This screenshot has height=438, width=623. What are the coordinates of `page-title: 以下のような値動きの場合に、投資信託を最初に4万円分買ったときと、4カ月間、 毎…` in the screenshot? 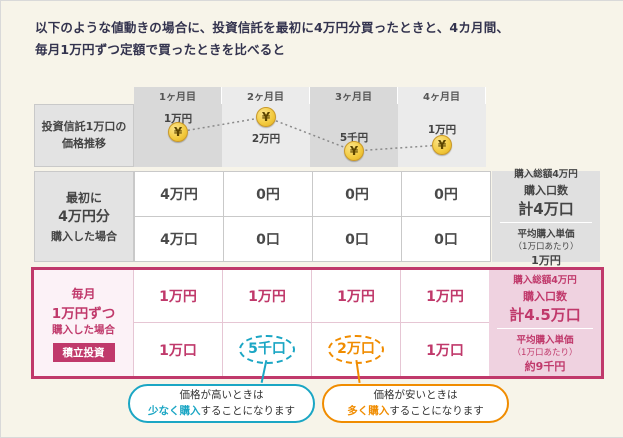 It's located at (272, 39).